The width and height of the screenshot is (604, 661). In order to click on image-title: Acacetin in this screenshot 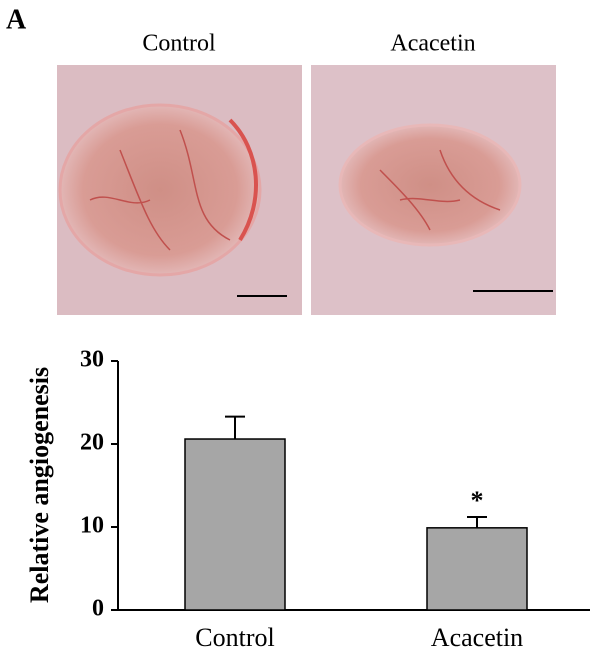, I will do `click(432, 44)`.